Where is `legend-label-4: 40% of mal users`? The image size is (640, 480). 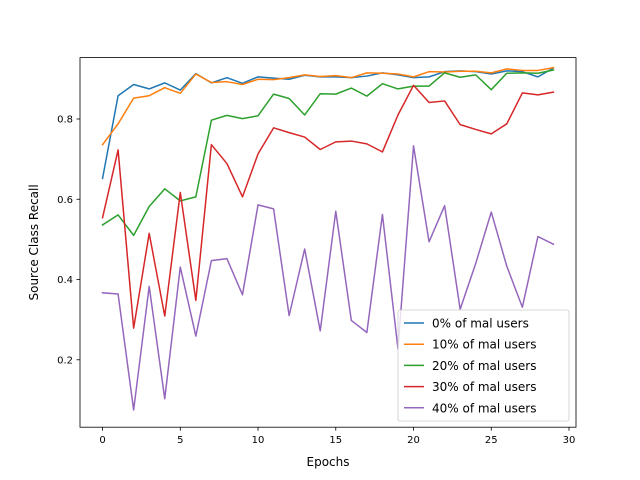 legend-label-4: 40% of mal users is located at coordinates (484, 408).